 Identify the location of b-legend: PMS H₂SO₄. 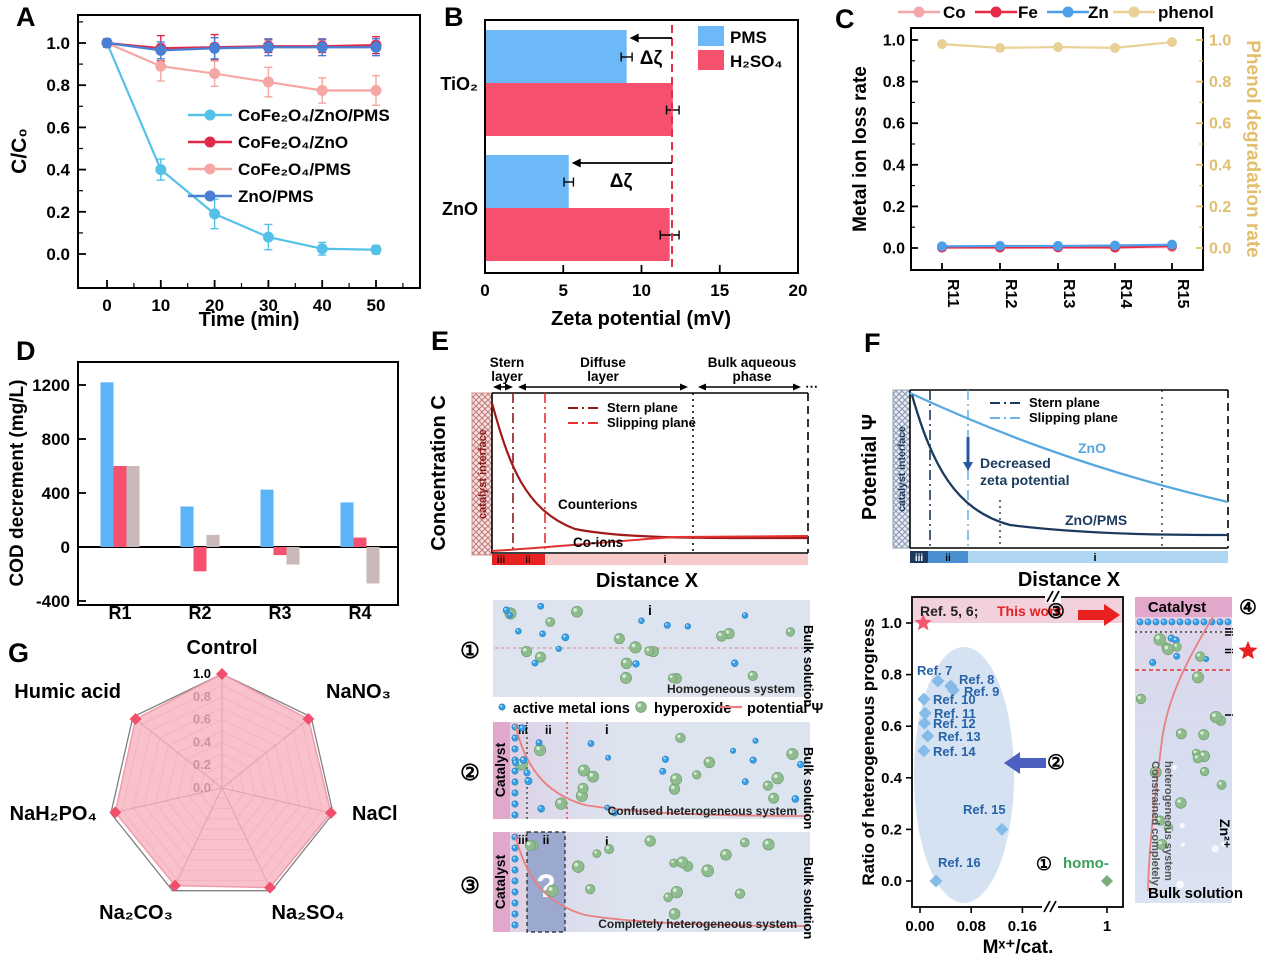
(740, 48).